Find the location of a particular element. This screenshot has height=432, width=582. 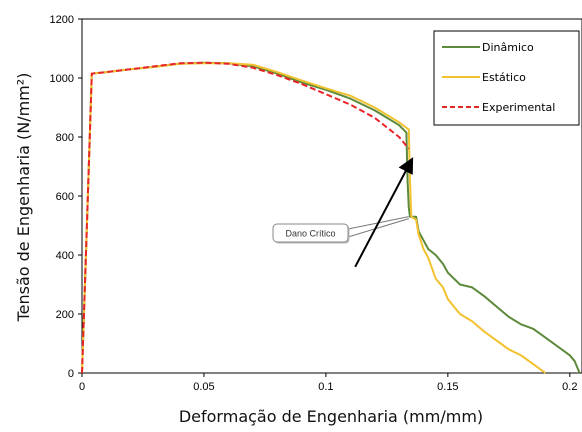

x-tick-label: 0.1 is located at coordinates (325, 387).